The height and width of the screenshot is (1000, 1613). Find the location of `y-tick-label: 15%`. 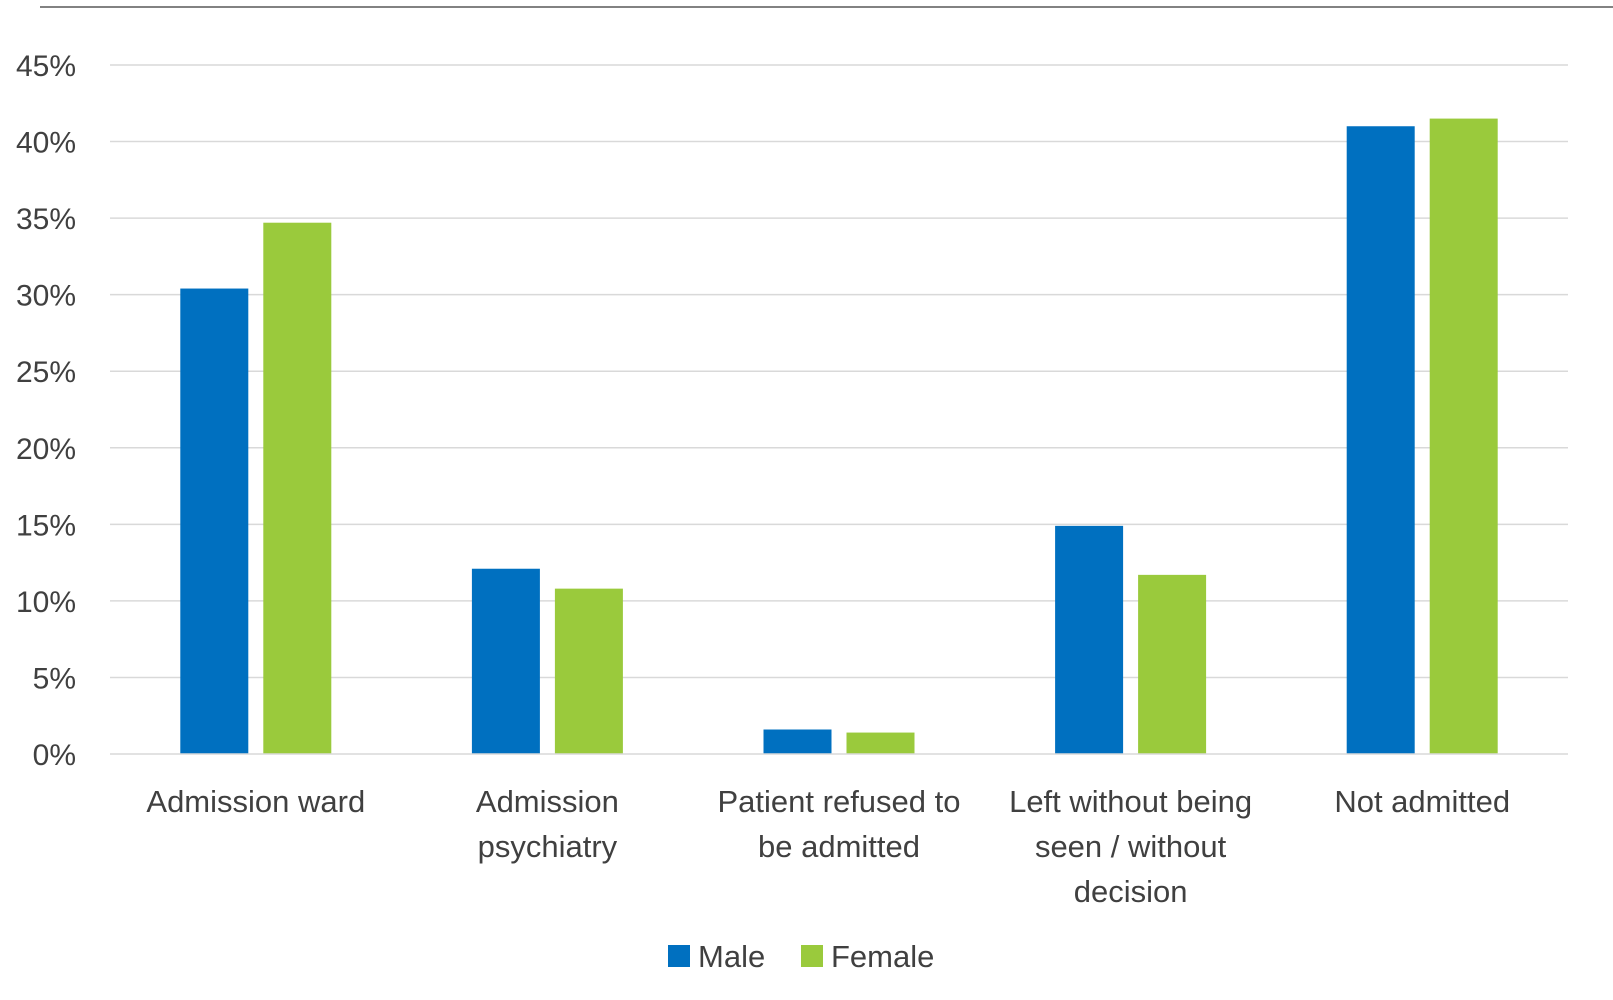

y-tick-label: 15% is located at coordinates (46, 525).